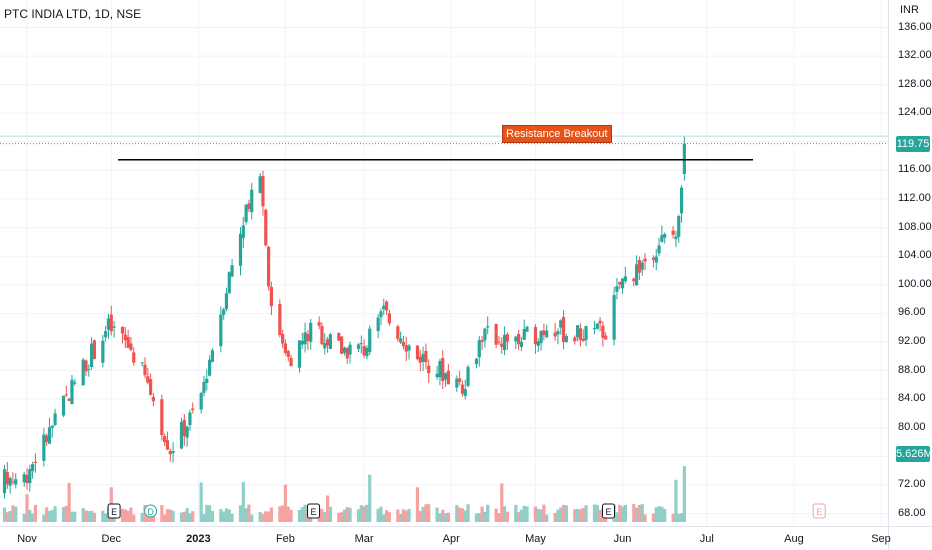 The image size is (932, 550). What do you see at coordinates (451, 539) in the screenshot?
I see `x-tick-label: Apr` at bounding box center [451, 539].